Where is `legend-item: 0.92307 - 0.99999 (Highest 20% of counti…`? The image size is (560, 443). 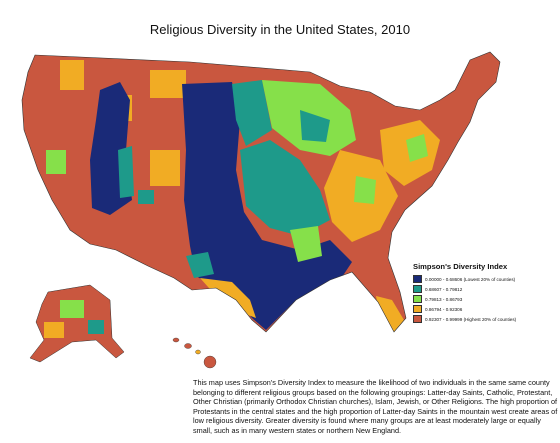
legend-item: 0.92307 - 0.99999 (Highest 20% of counti… is located at coordinates (486, 319).